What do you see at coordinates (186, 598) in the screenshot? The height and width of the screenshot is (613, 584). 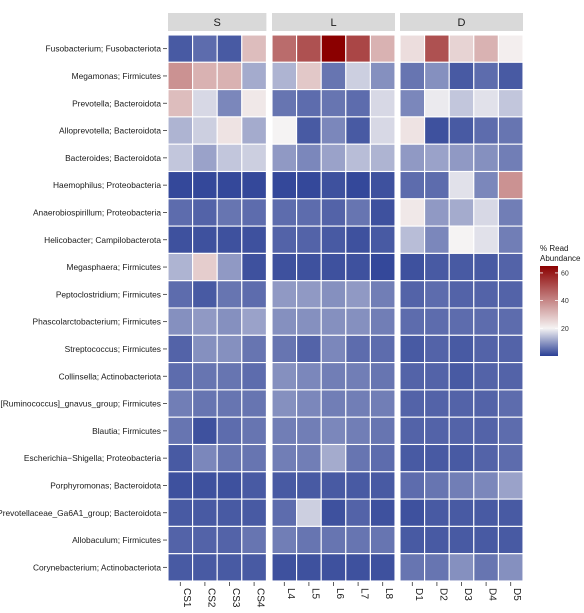 I see `column-label-cs1: CS1` at bounding box center [186, 598].